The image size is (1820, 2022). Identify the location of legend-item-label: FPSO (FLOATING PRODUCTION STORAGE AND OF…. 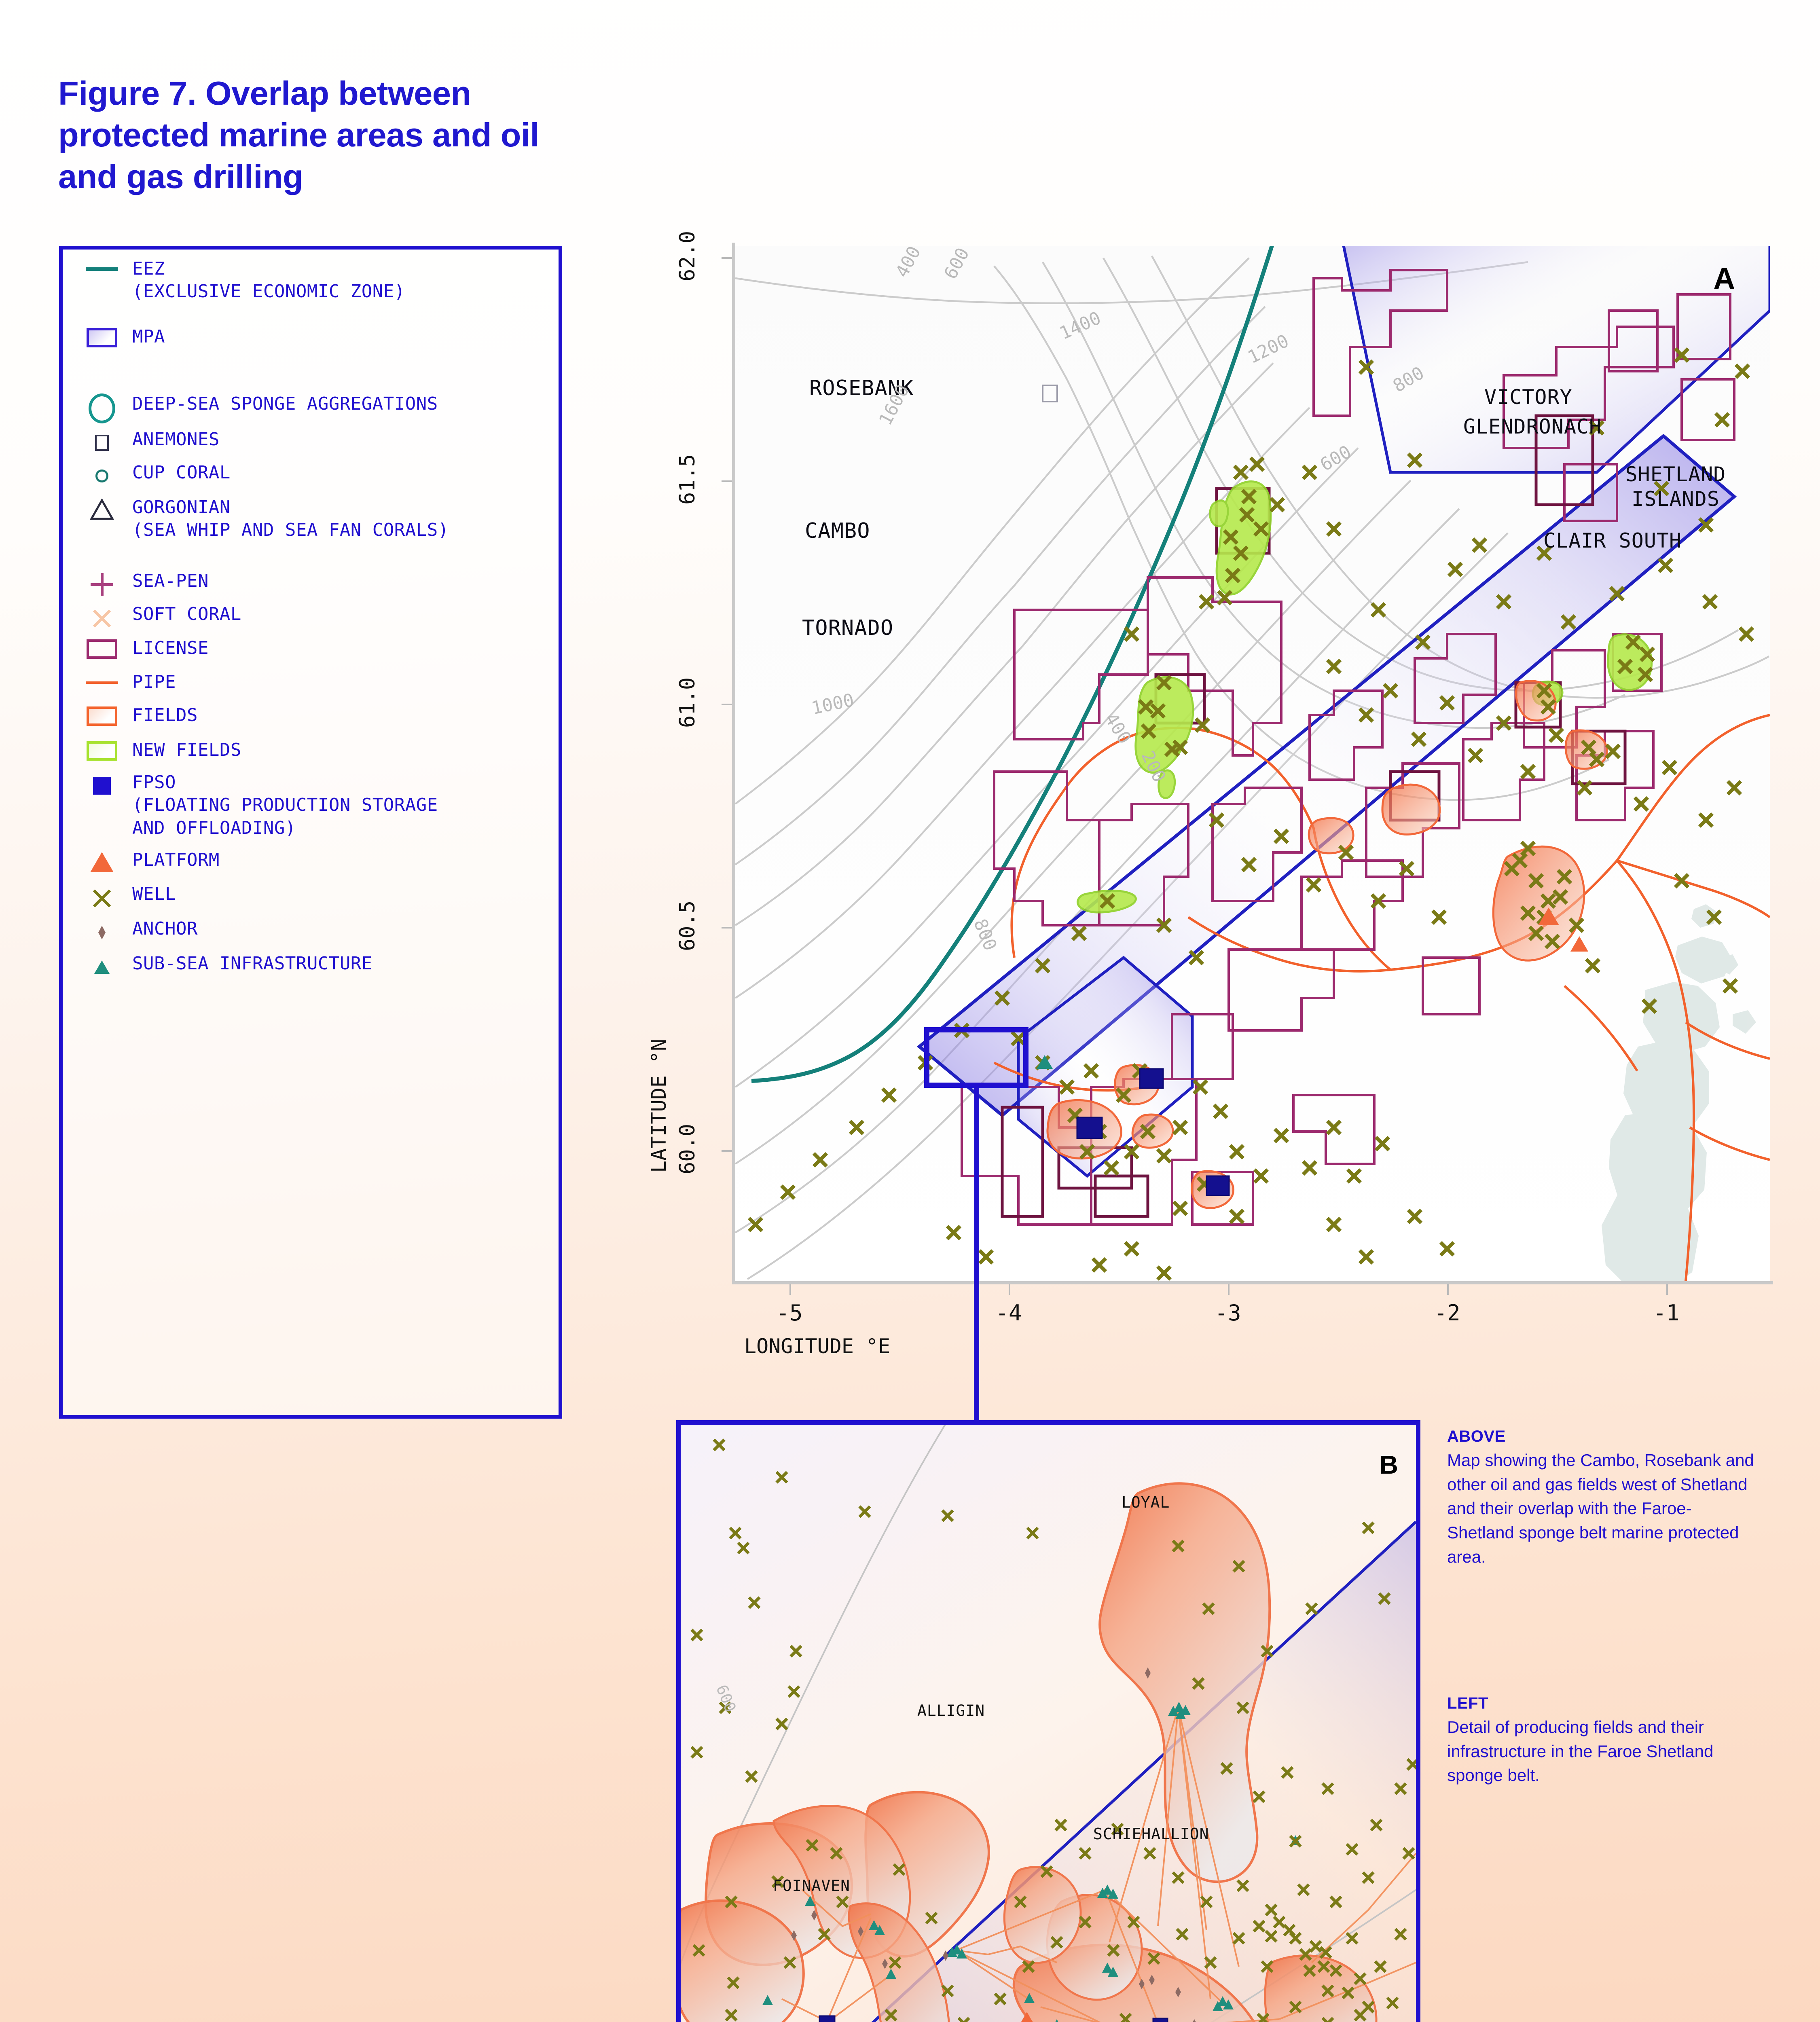
(285, 805).